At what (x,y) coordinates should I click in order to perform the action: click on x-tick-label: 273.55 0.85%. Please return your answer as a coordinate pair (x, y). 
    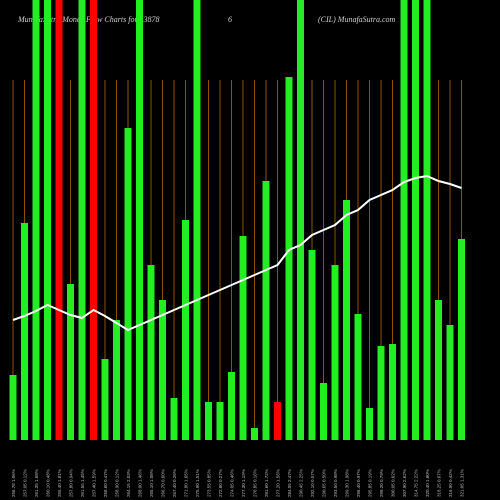
    Looking at the image, I should click on (209, 483).